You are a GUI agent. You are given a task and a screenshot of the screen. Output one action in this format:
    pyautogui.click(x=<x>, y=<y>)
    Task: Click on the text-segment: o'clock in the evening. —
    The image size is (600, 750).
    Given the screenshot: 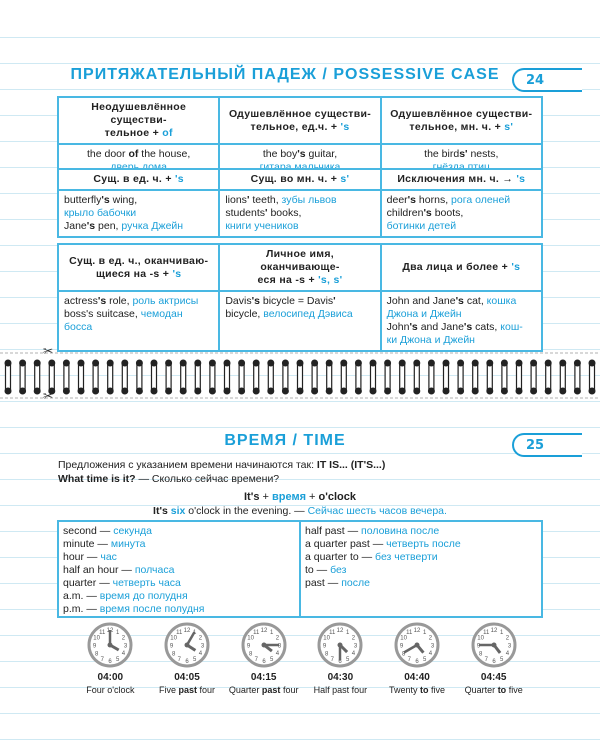 What is the action you would take?
    pyautogui.click(x=246, y=511)
    